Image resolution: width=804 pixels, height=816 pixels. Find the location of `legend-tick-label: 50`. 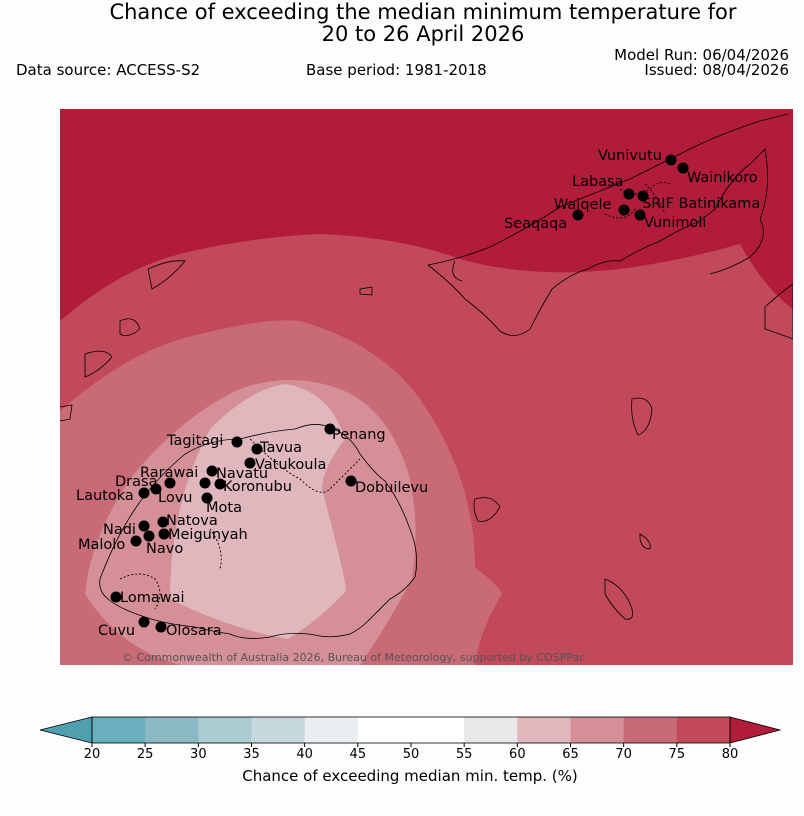

legend-tick-label: 50 is located at coordinates (411, 754).